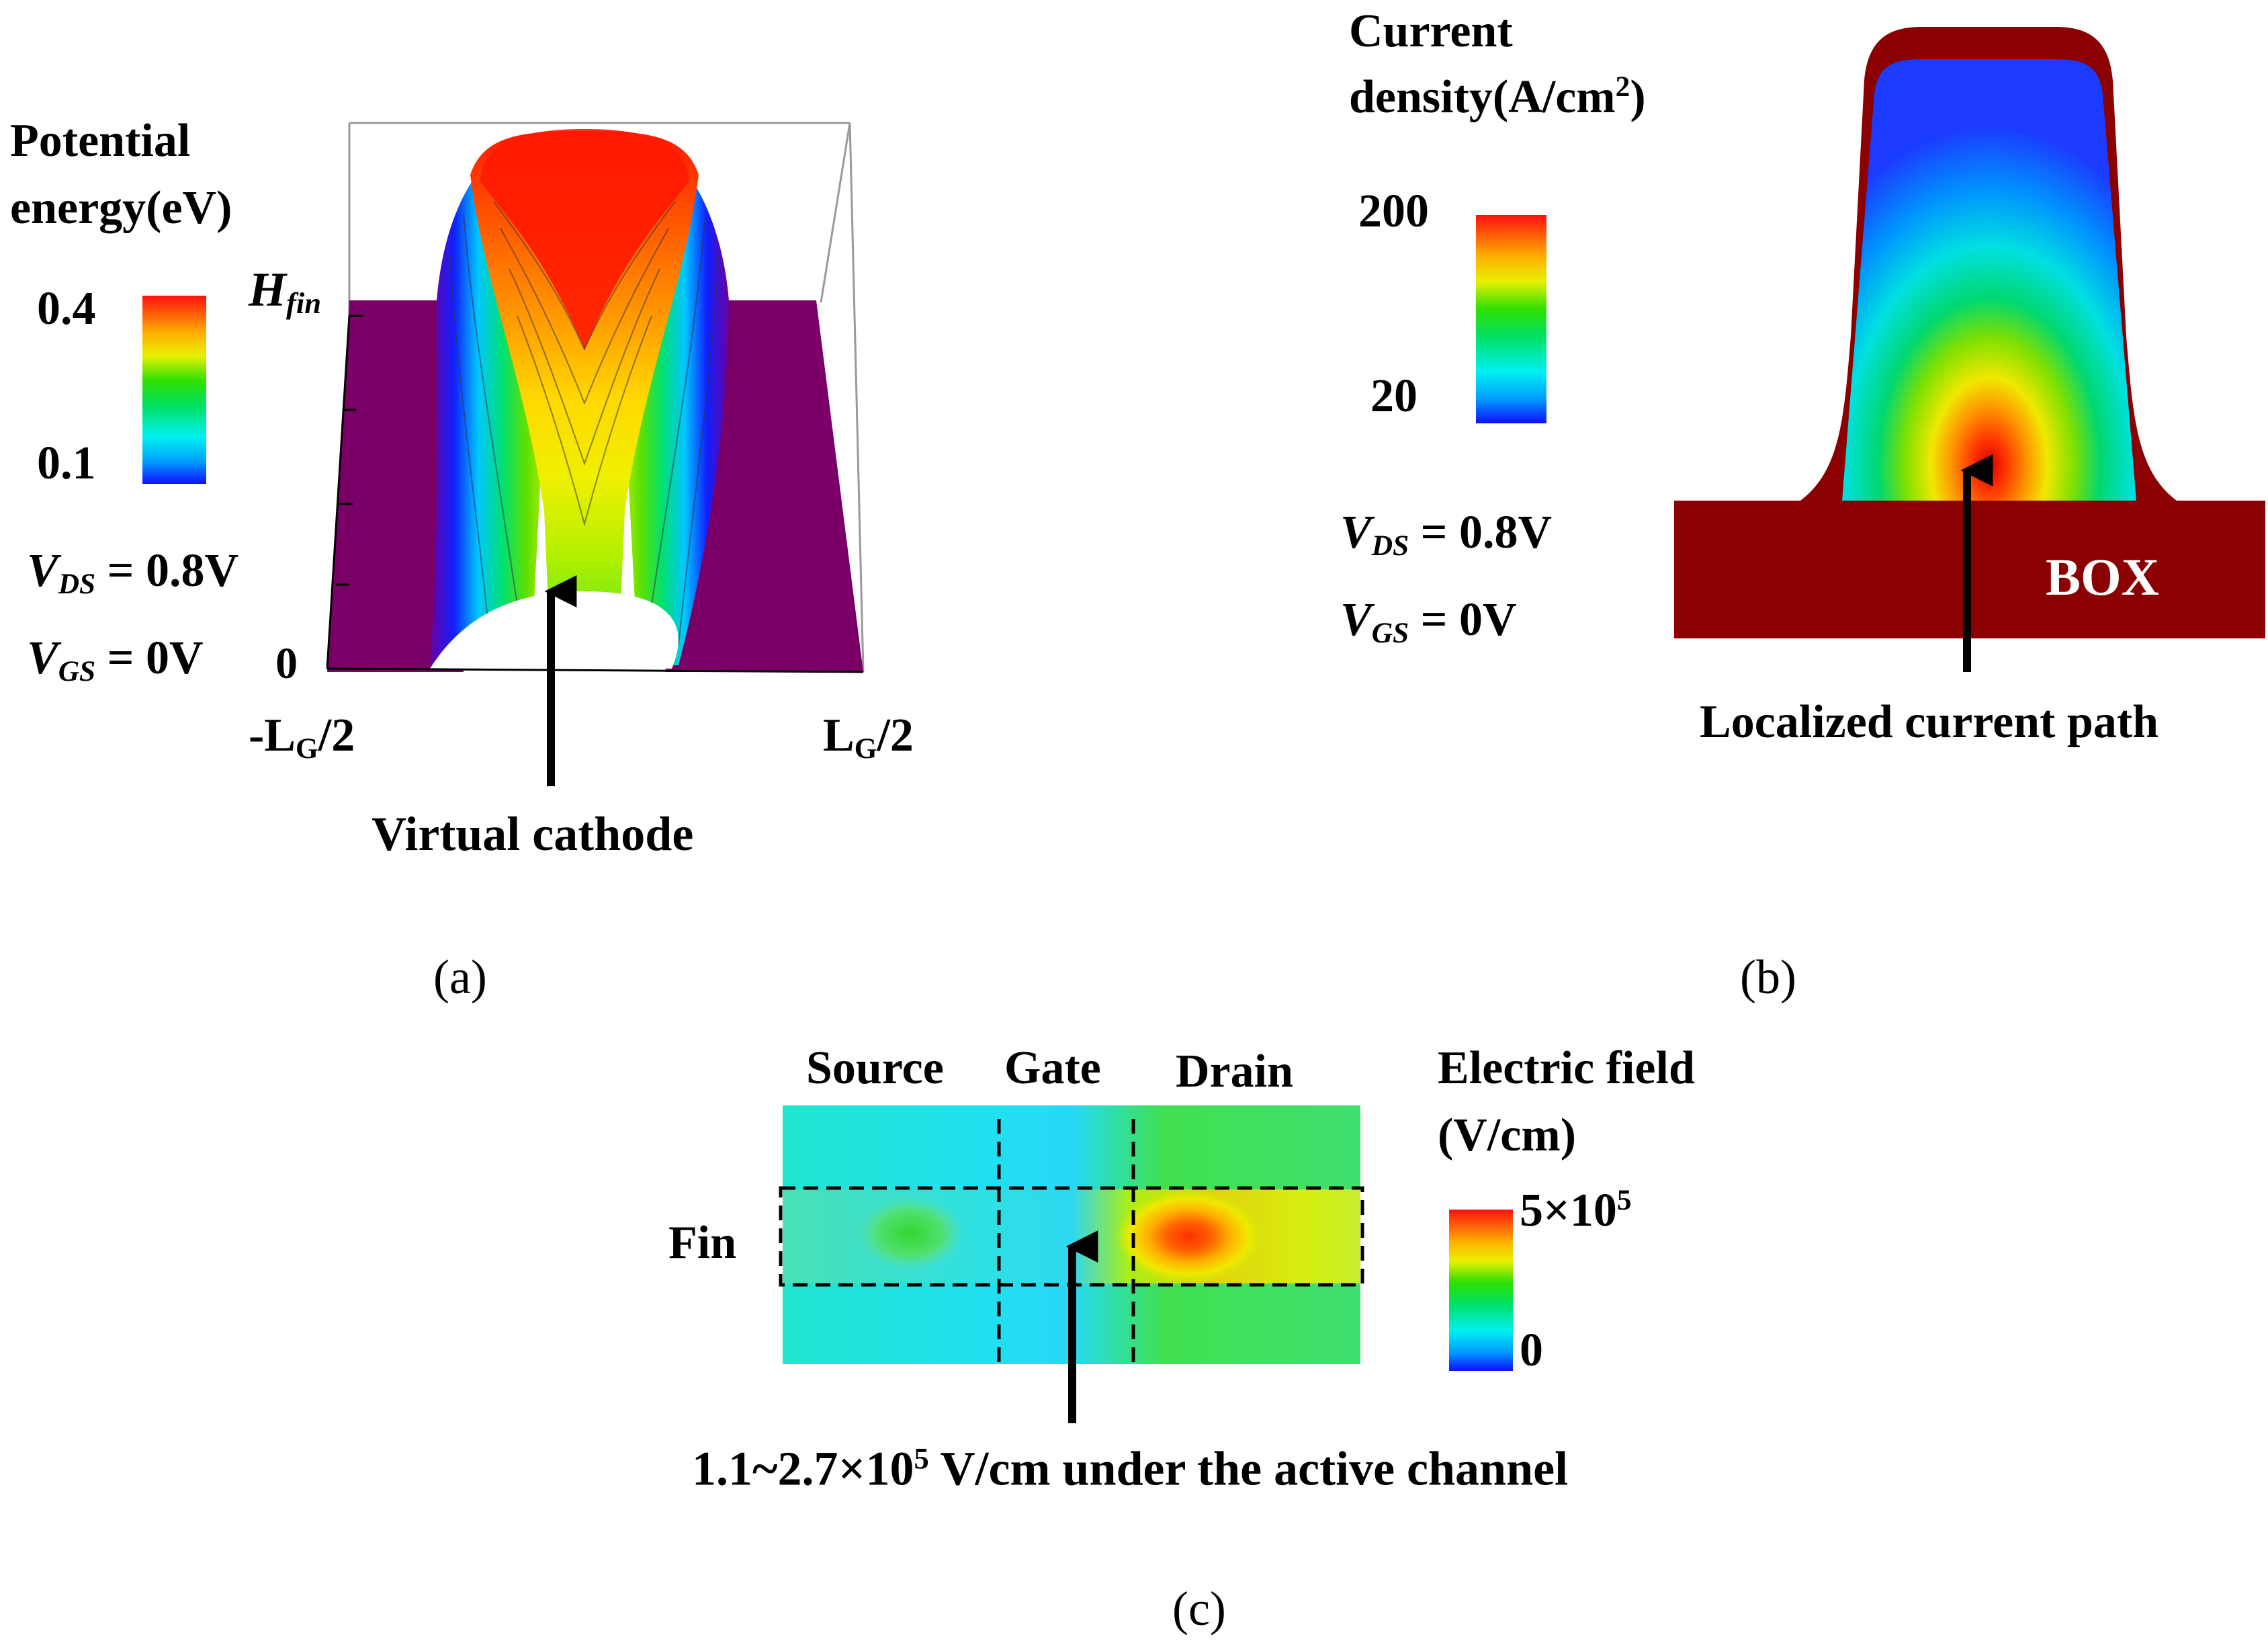 This screenshot has width=2268, height=1645. Describe the element at coordinates (1566, 1068) in the screenshot. I see `panel-c-legend-title-1: Electric field` at that location.